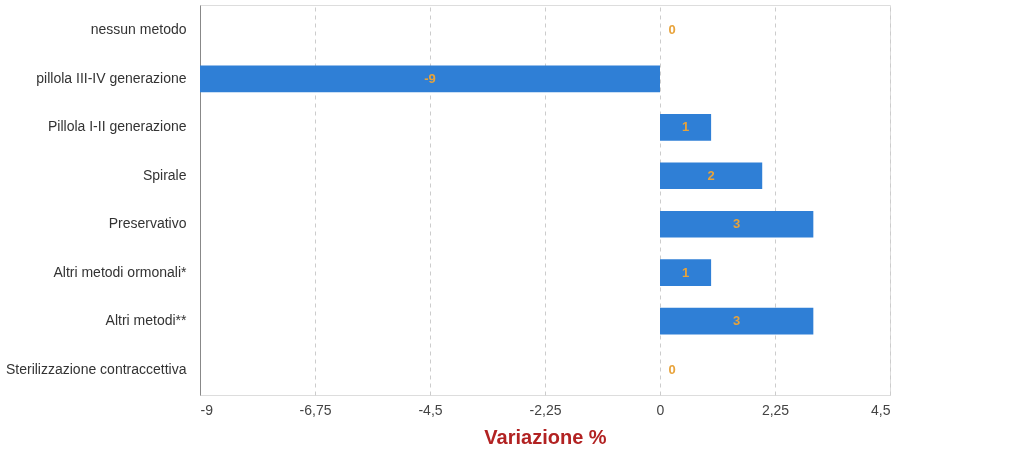  Describe the element at coordinates (775, 409) in the screenshot. I see `x-tick-label: 2,25` at that location.